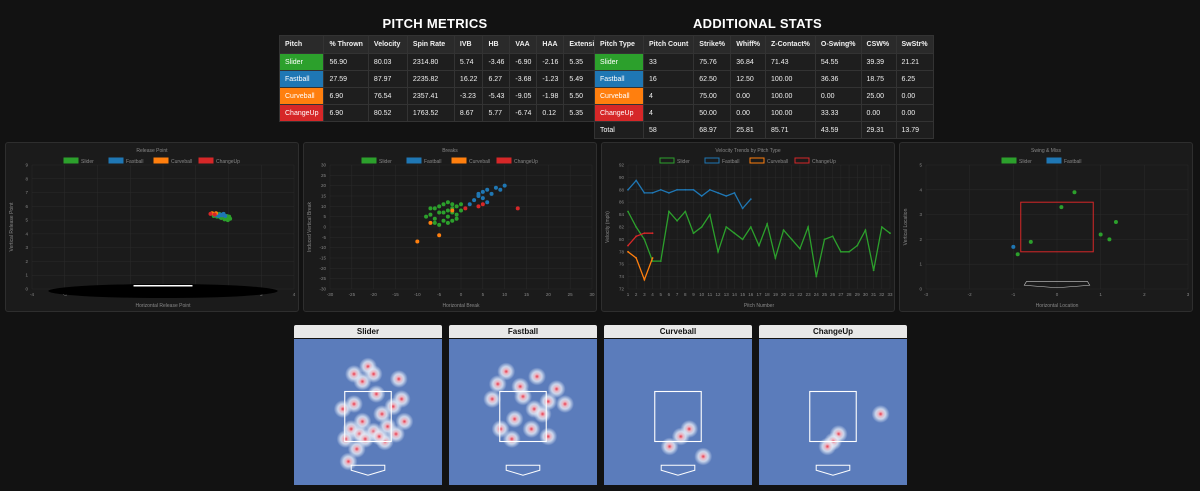 This screenshot has width=1200, height=491. Describe the element at coordinates (324, 175) in the screenshot. I see `y-tick-label: 25` at that location.